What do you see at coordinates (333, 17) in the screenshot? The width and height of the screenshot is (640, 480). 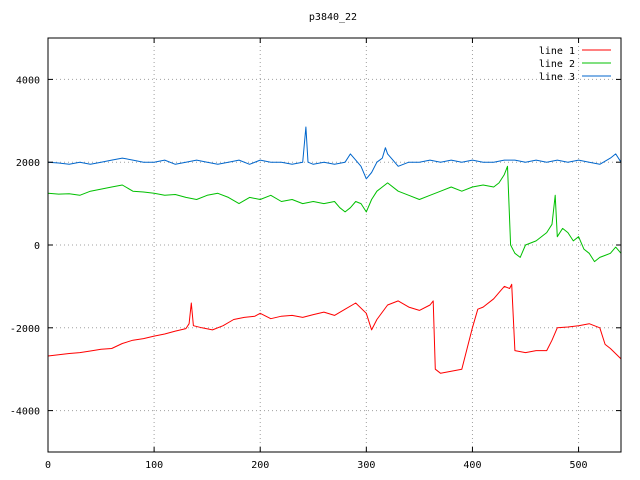 I see `chart-title: p3840_22` at bounding box center [333, 17].